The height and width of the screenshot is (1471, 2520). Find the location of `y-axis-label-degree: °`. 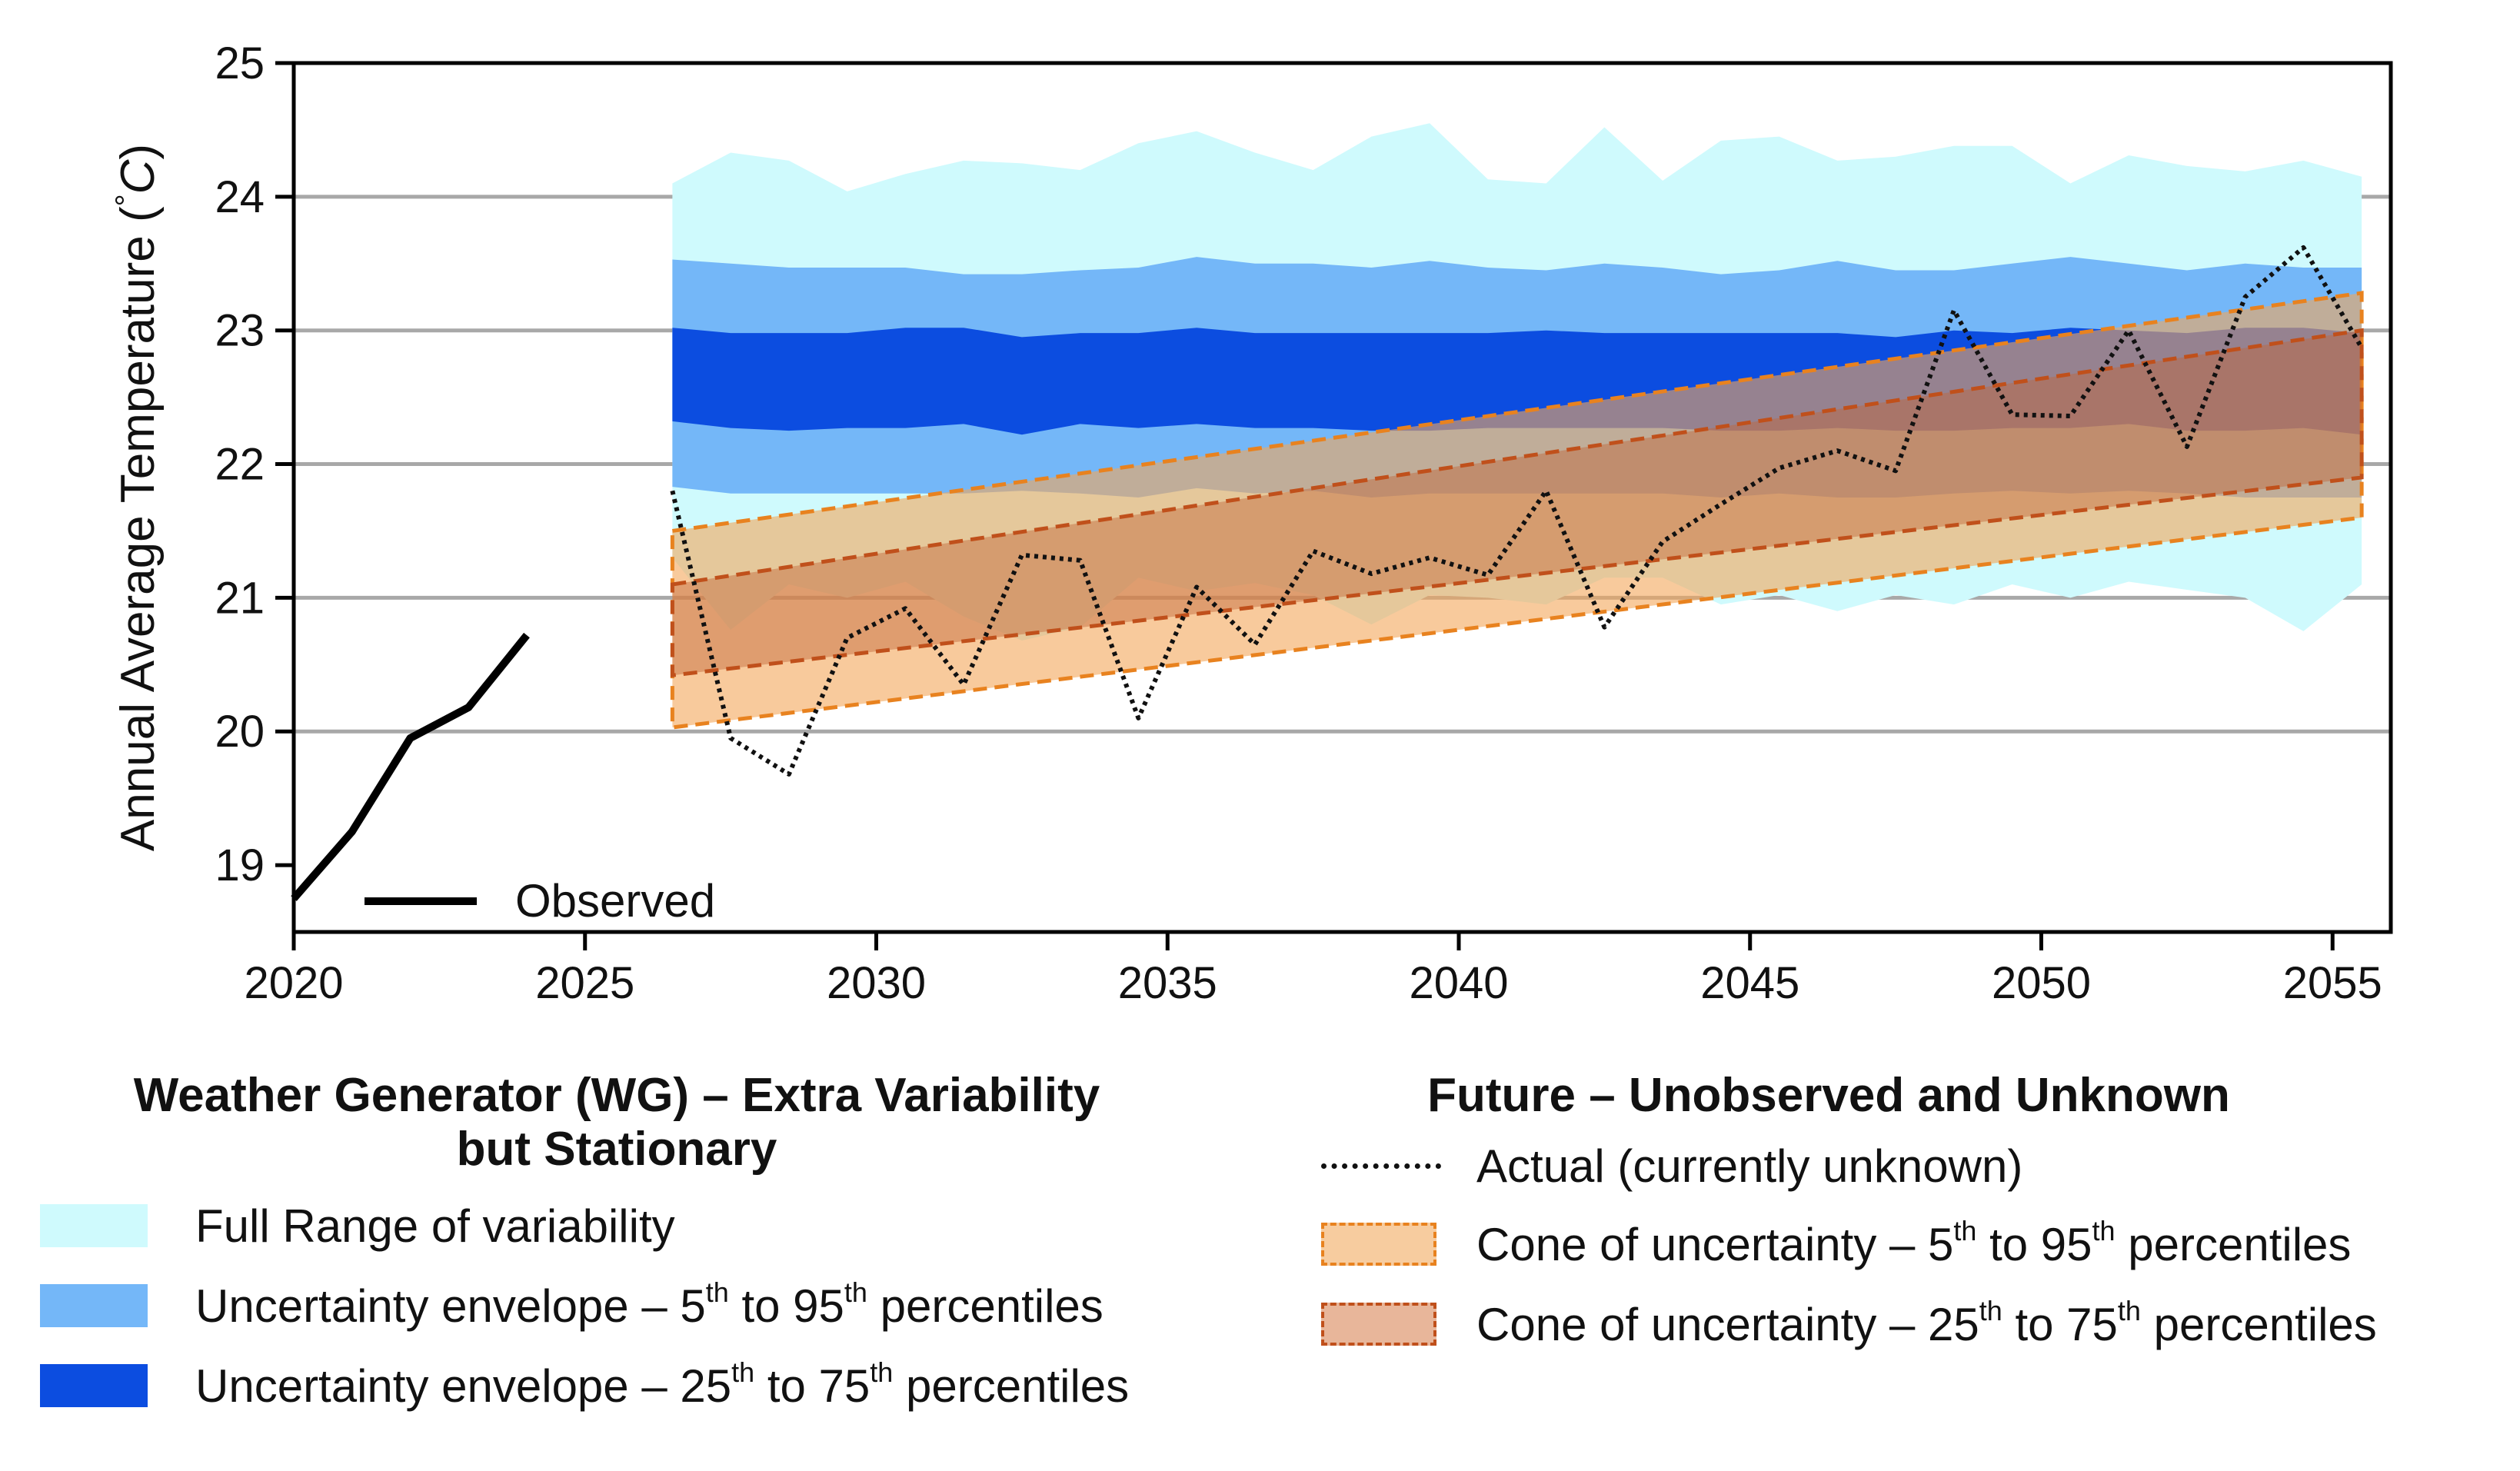

y-axis-label-degree: ° is located at coordinates (127, 200).